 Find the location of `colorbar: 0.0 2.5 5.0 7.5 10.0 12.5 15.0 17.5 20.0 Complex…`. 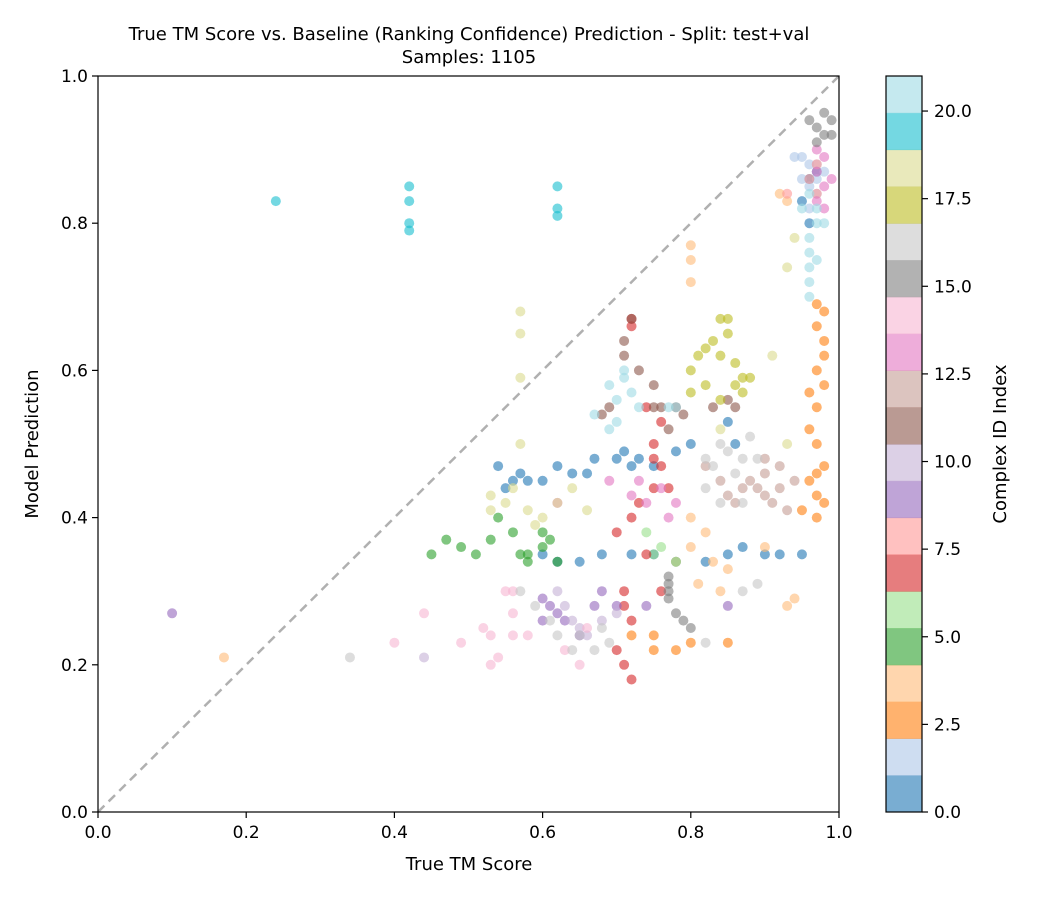

colorbar: 0.0 2.5 5.0 7.5 10.0 12.5 15.0 17.5 20.0 Complex… is located at coordinates (948, 449).